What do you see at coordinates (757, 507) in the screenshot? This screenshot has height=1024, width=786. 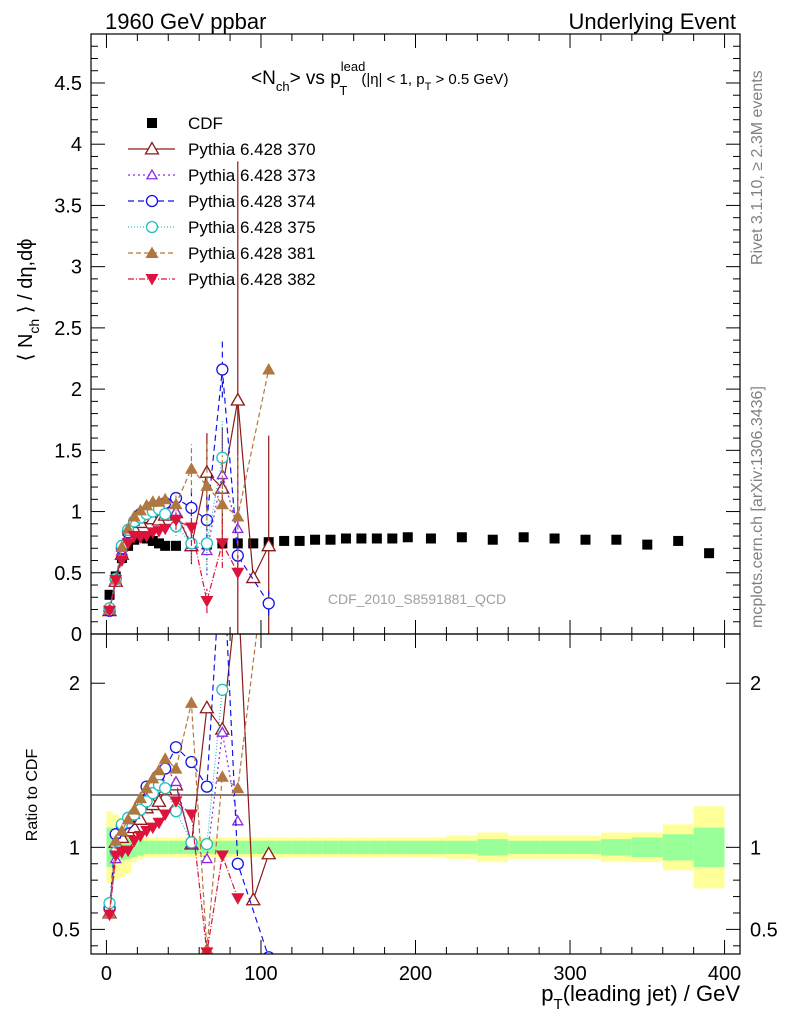 I see `mcplots-label: mcplots.cern.ch [arXiv:1306.3436]` at bounding box center [757, 507].